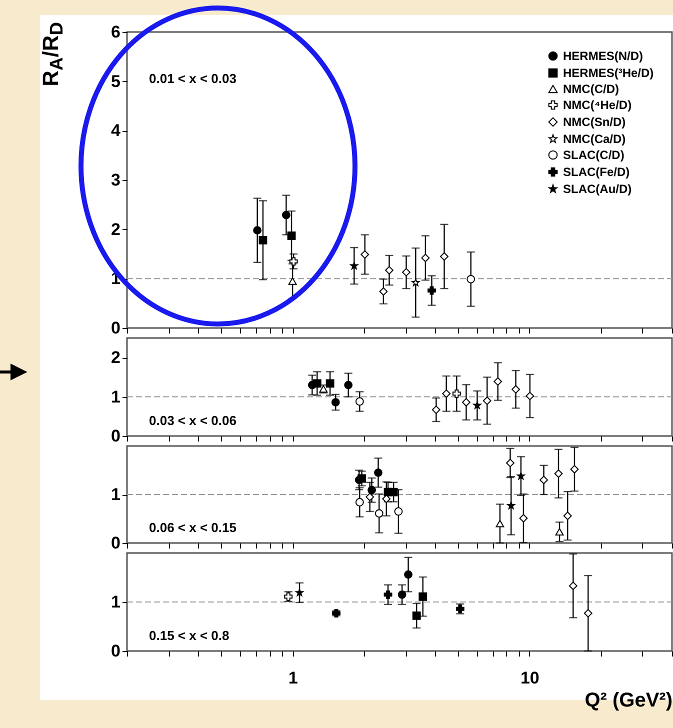  What do you see at coordinates (192, 78) in the screenshot?
I see `annotation: 0.01 < x < 0.03` at bounding box center [192, 78].